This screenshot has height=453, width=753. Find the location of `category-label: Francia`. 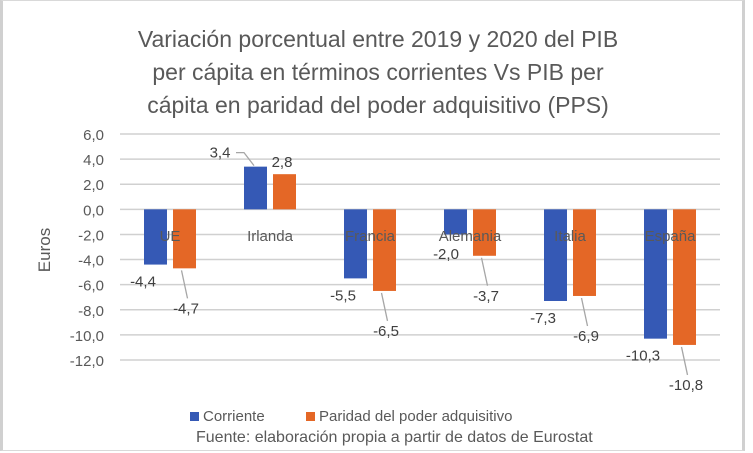

category-label: Francia is located at coordinates (370, 236).